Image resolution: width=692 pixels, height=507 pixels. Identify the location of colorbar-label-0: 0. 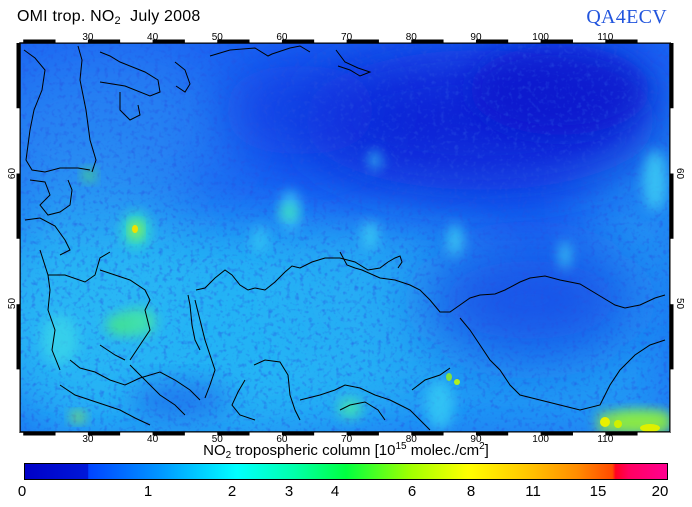
(22, 491).